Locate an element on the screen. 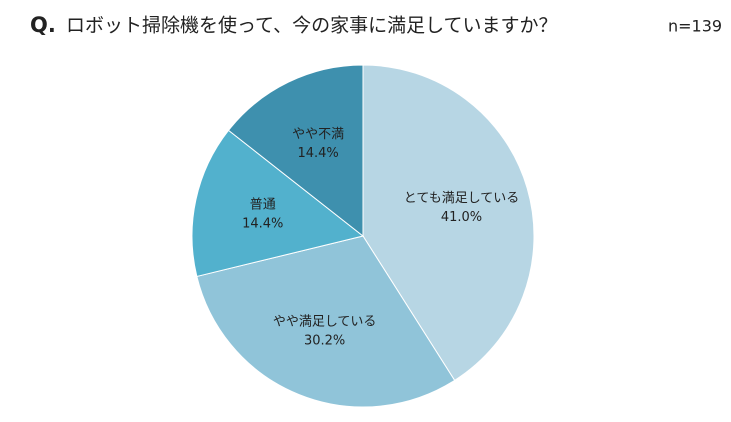 The width and height of the screenshot is (731, 422). slice-value-label: 30.2% is located at coordinates (324, 341).